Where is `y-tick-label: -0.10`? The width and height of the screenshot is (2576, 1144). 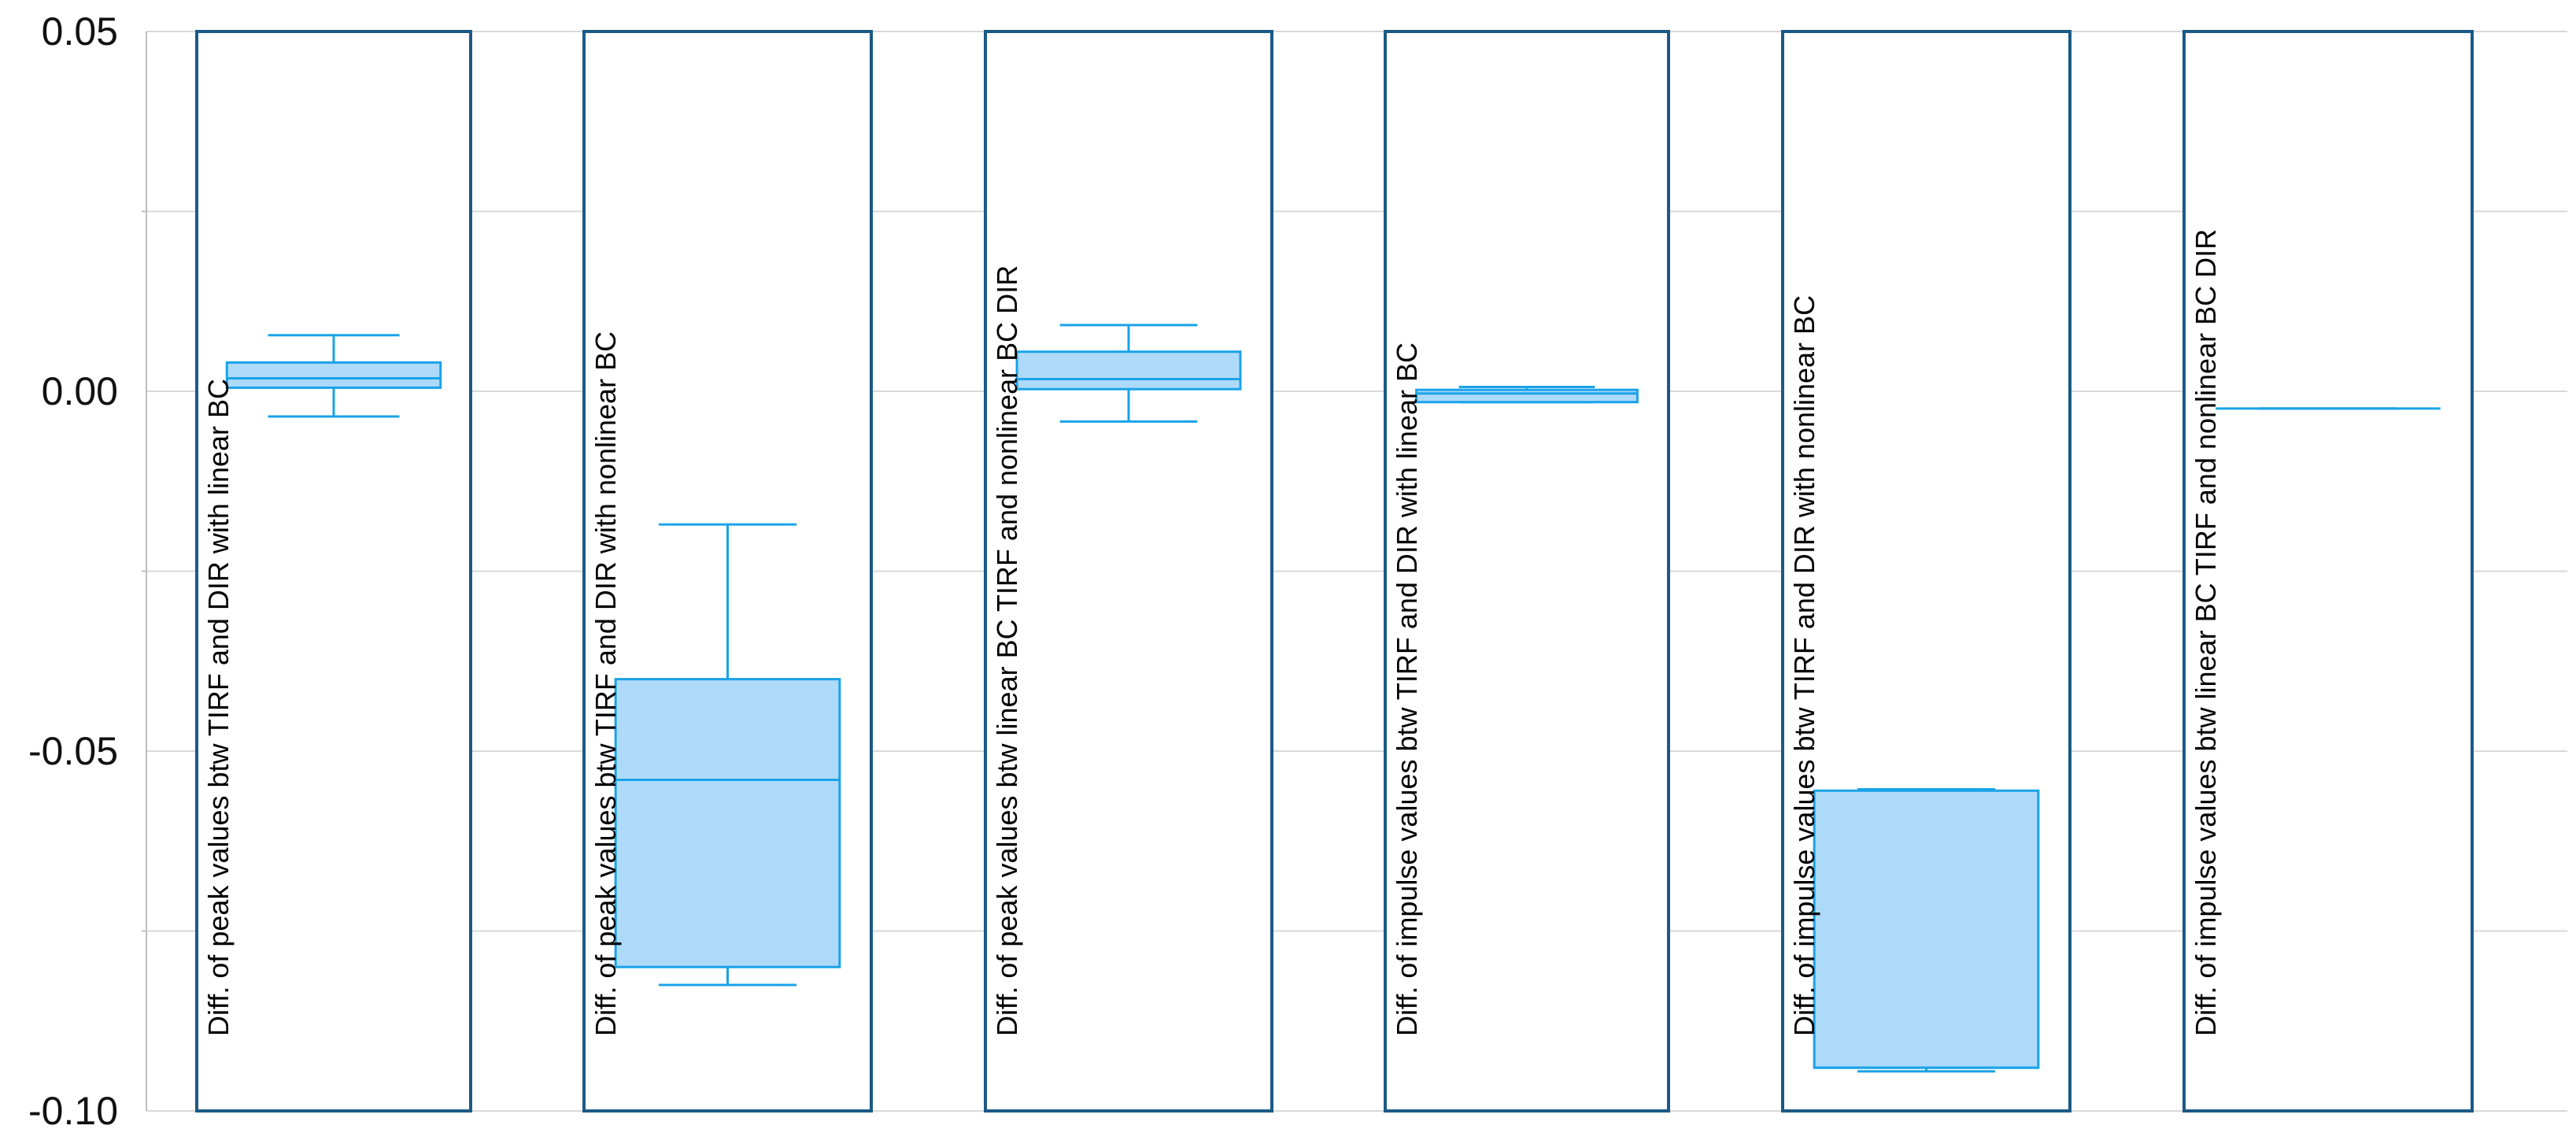 y-tick-label: -0.10 is located at coordinates (73, 1111).